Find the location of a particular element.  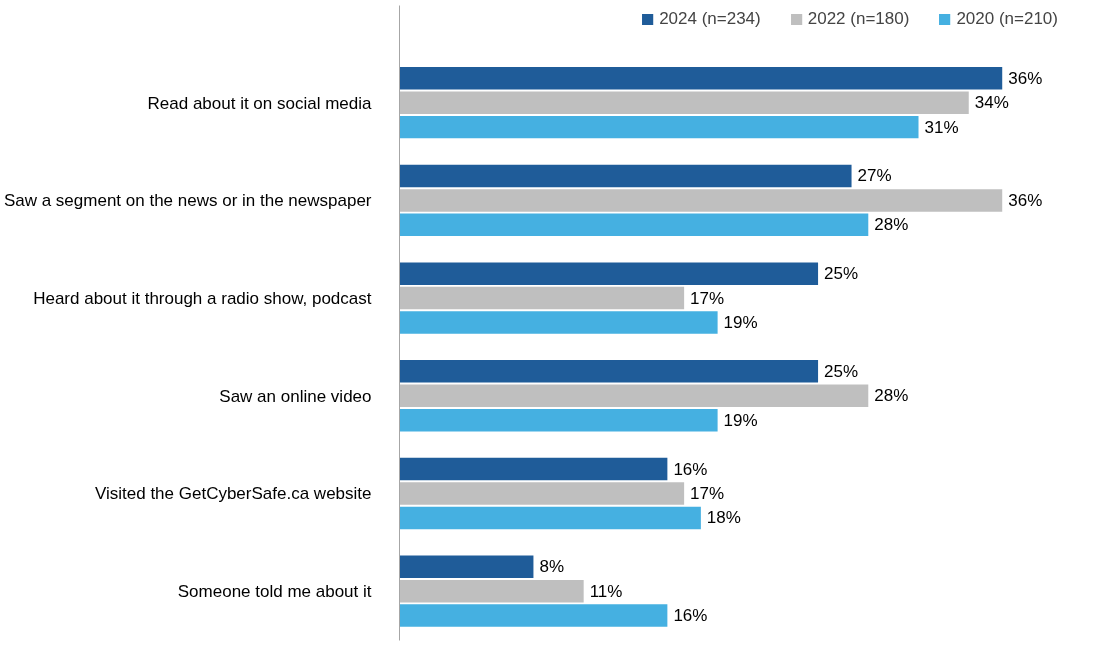

data-label: 31% is located at coordinates (941, 127).